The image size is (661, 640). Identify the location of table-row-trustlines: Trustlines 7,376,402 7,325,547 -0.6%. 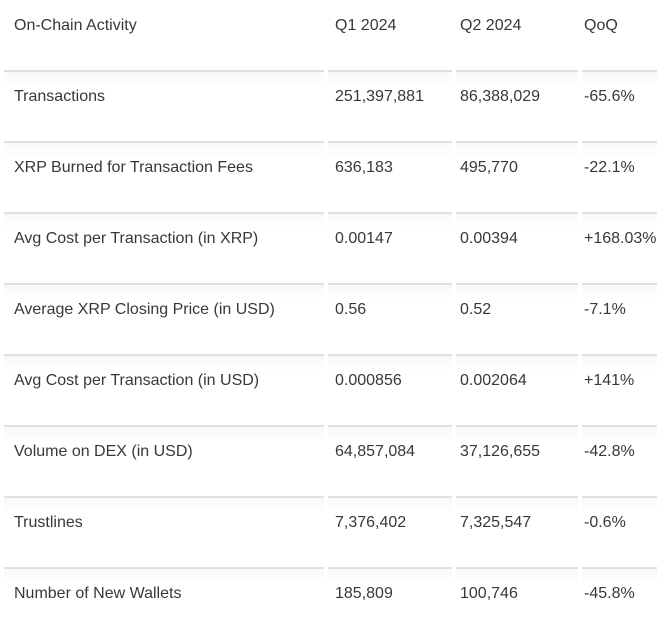
(330, 531).